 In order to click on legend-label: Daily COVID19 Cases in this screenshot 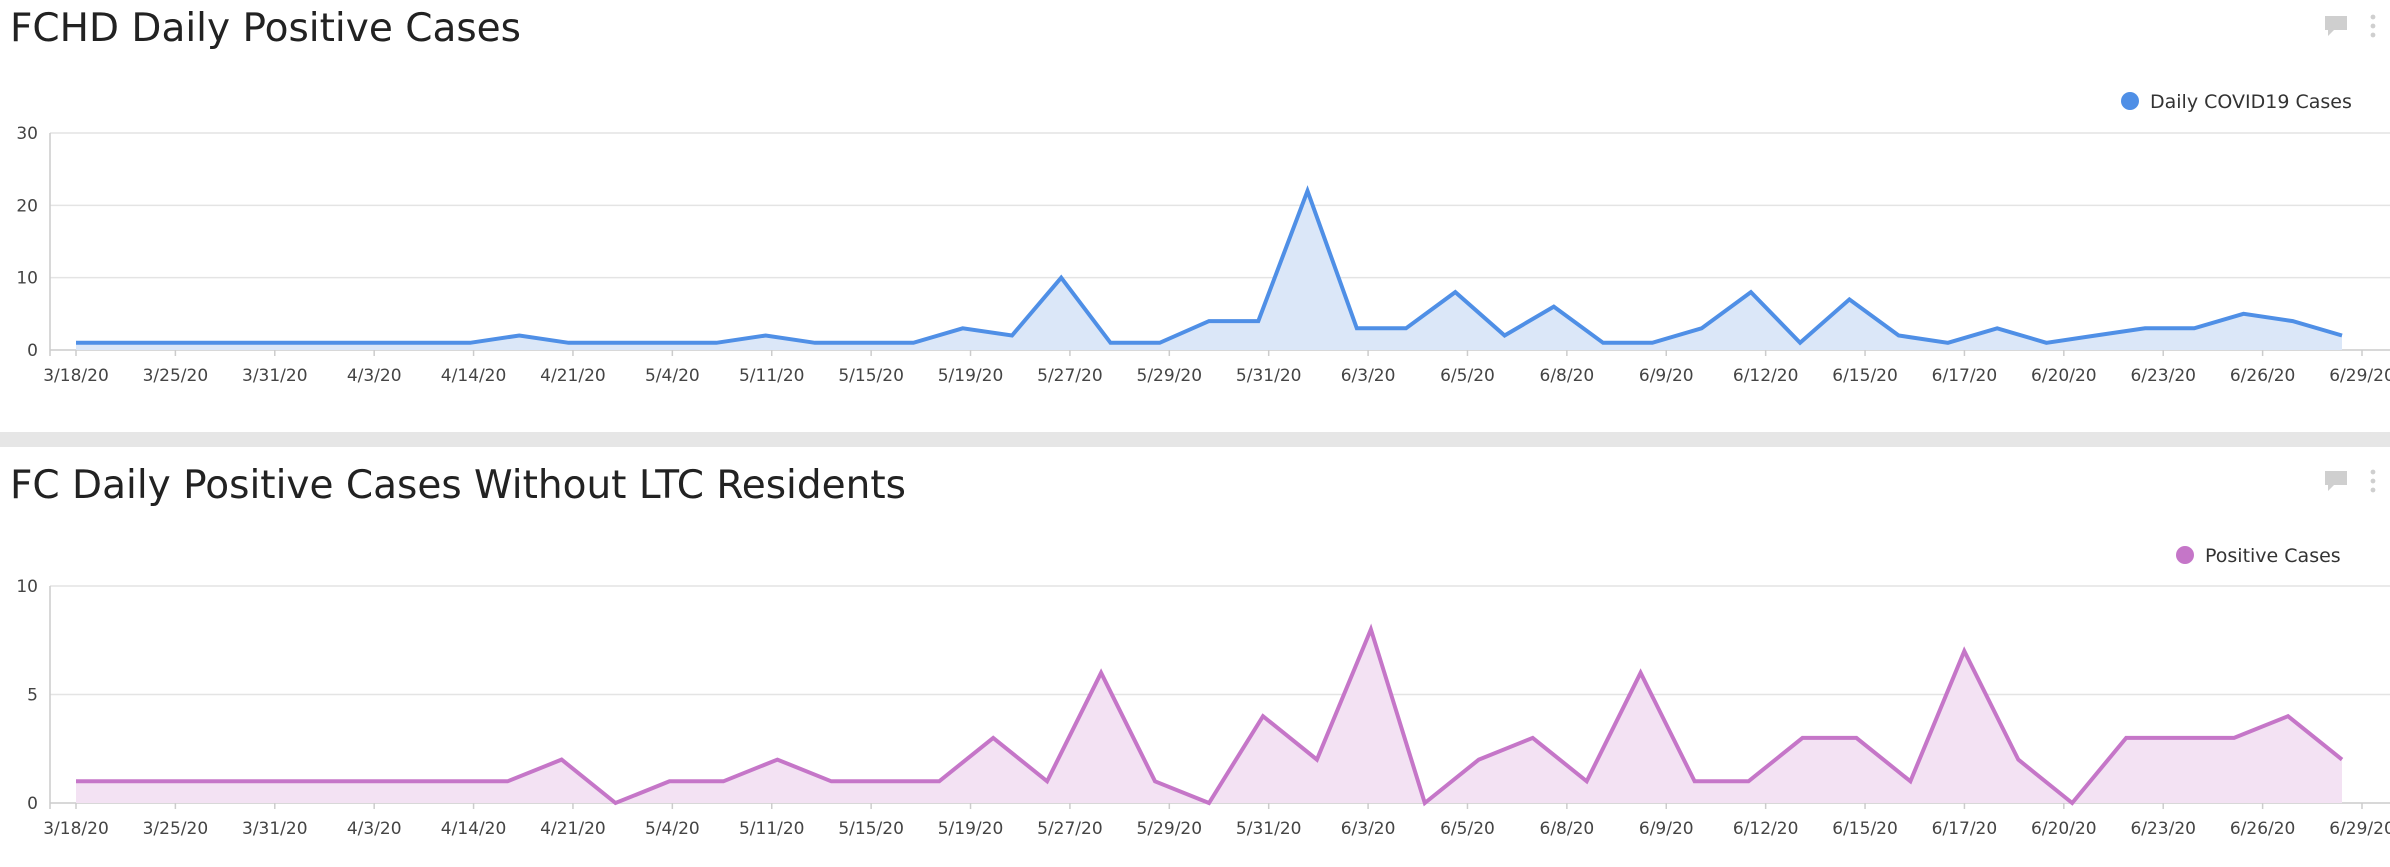, I will do `click(2251, 102)`.